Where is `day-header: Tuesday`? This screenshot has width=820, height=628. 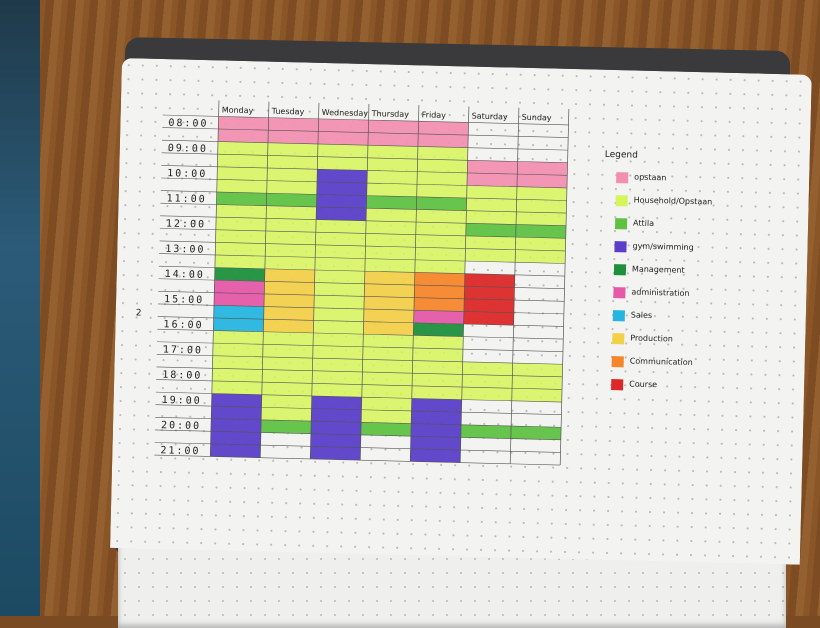 day-header: Tuesday is located at coordinates (288, 112).